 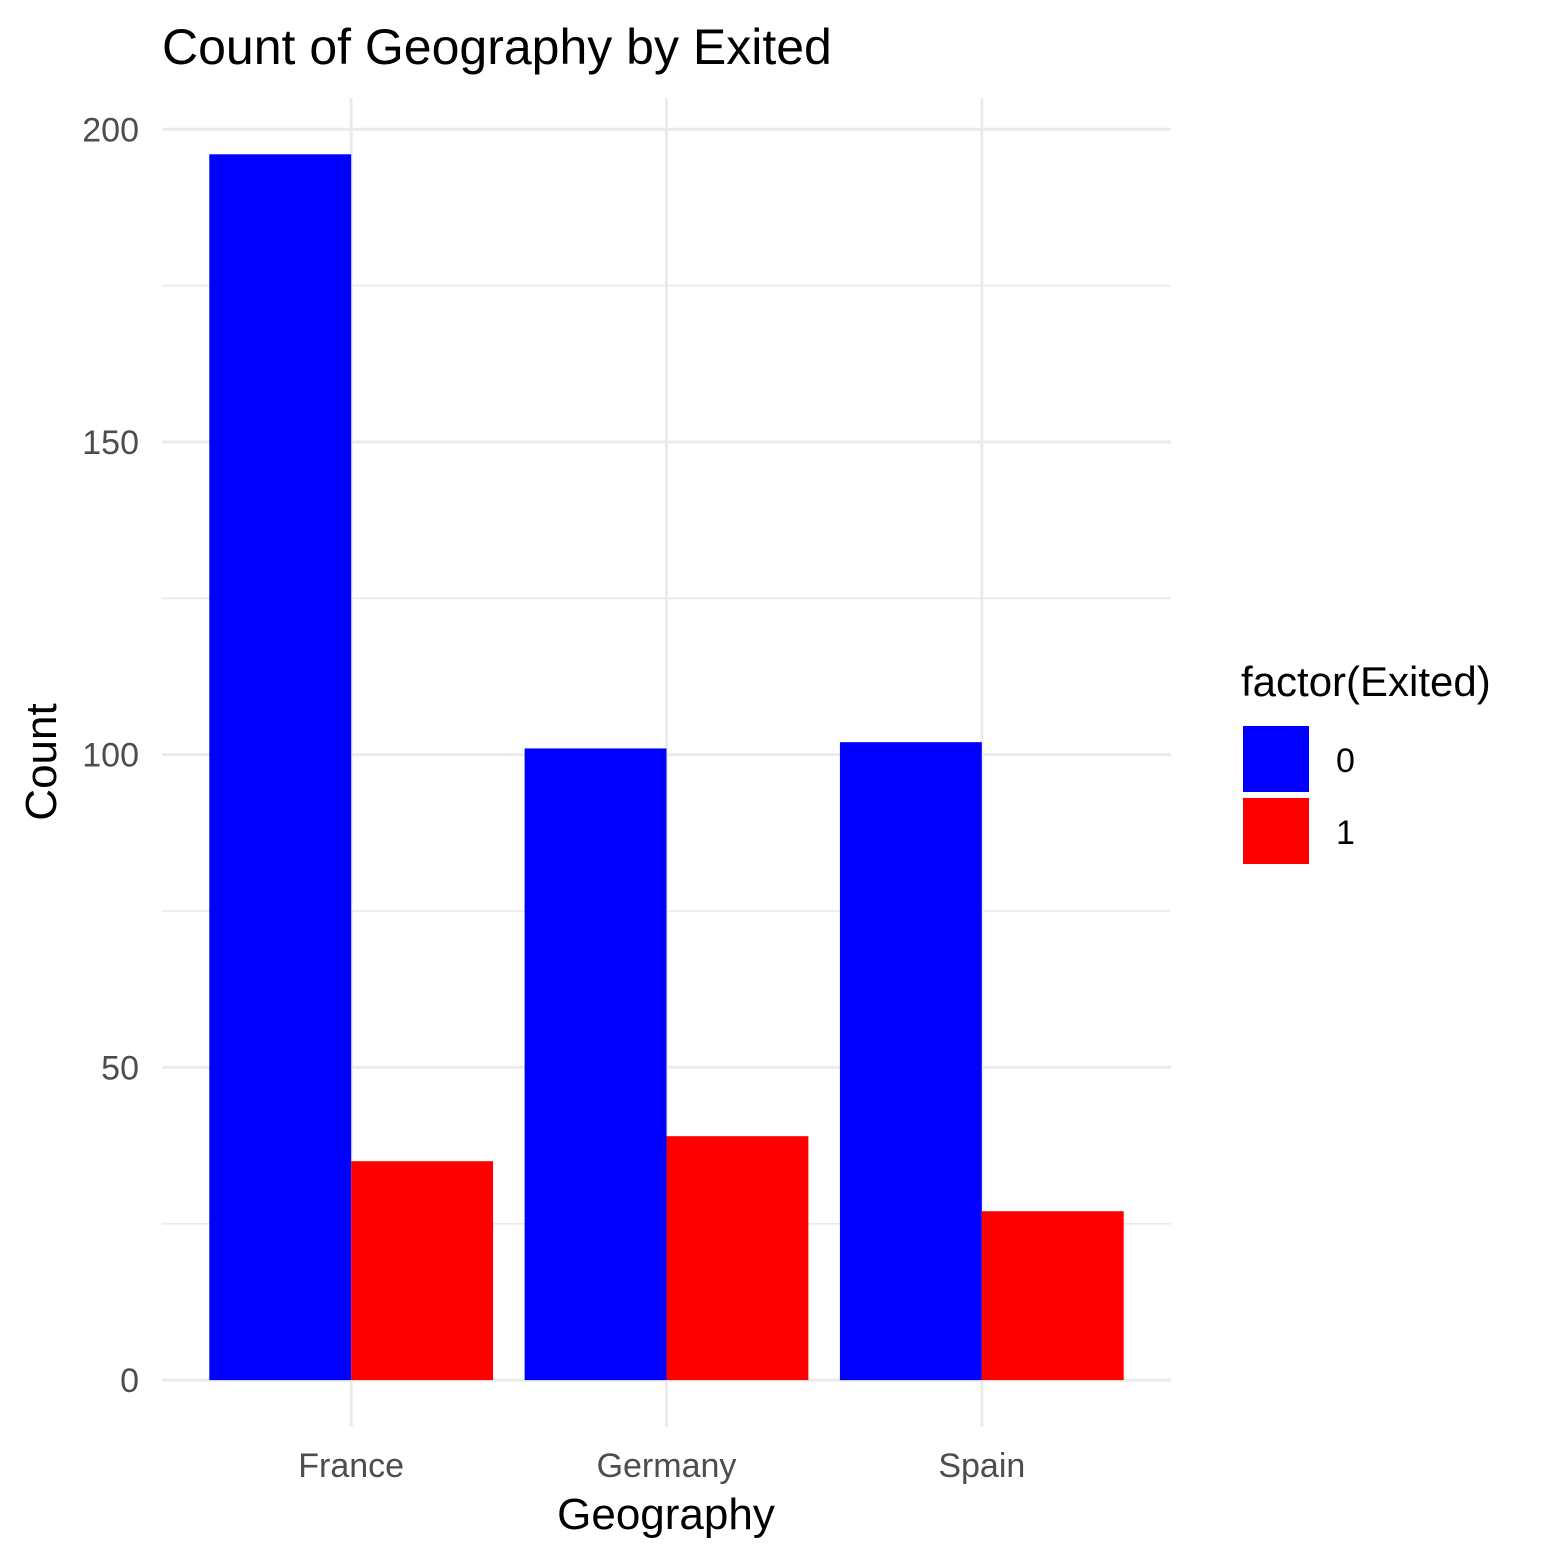 I want to click on legend-label: 1, so click(x=1345, y=833).